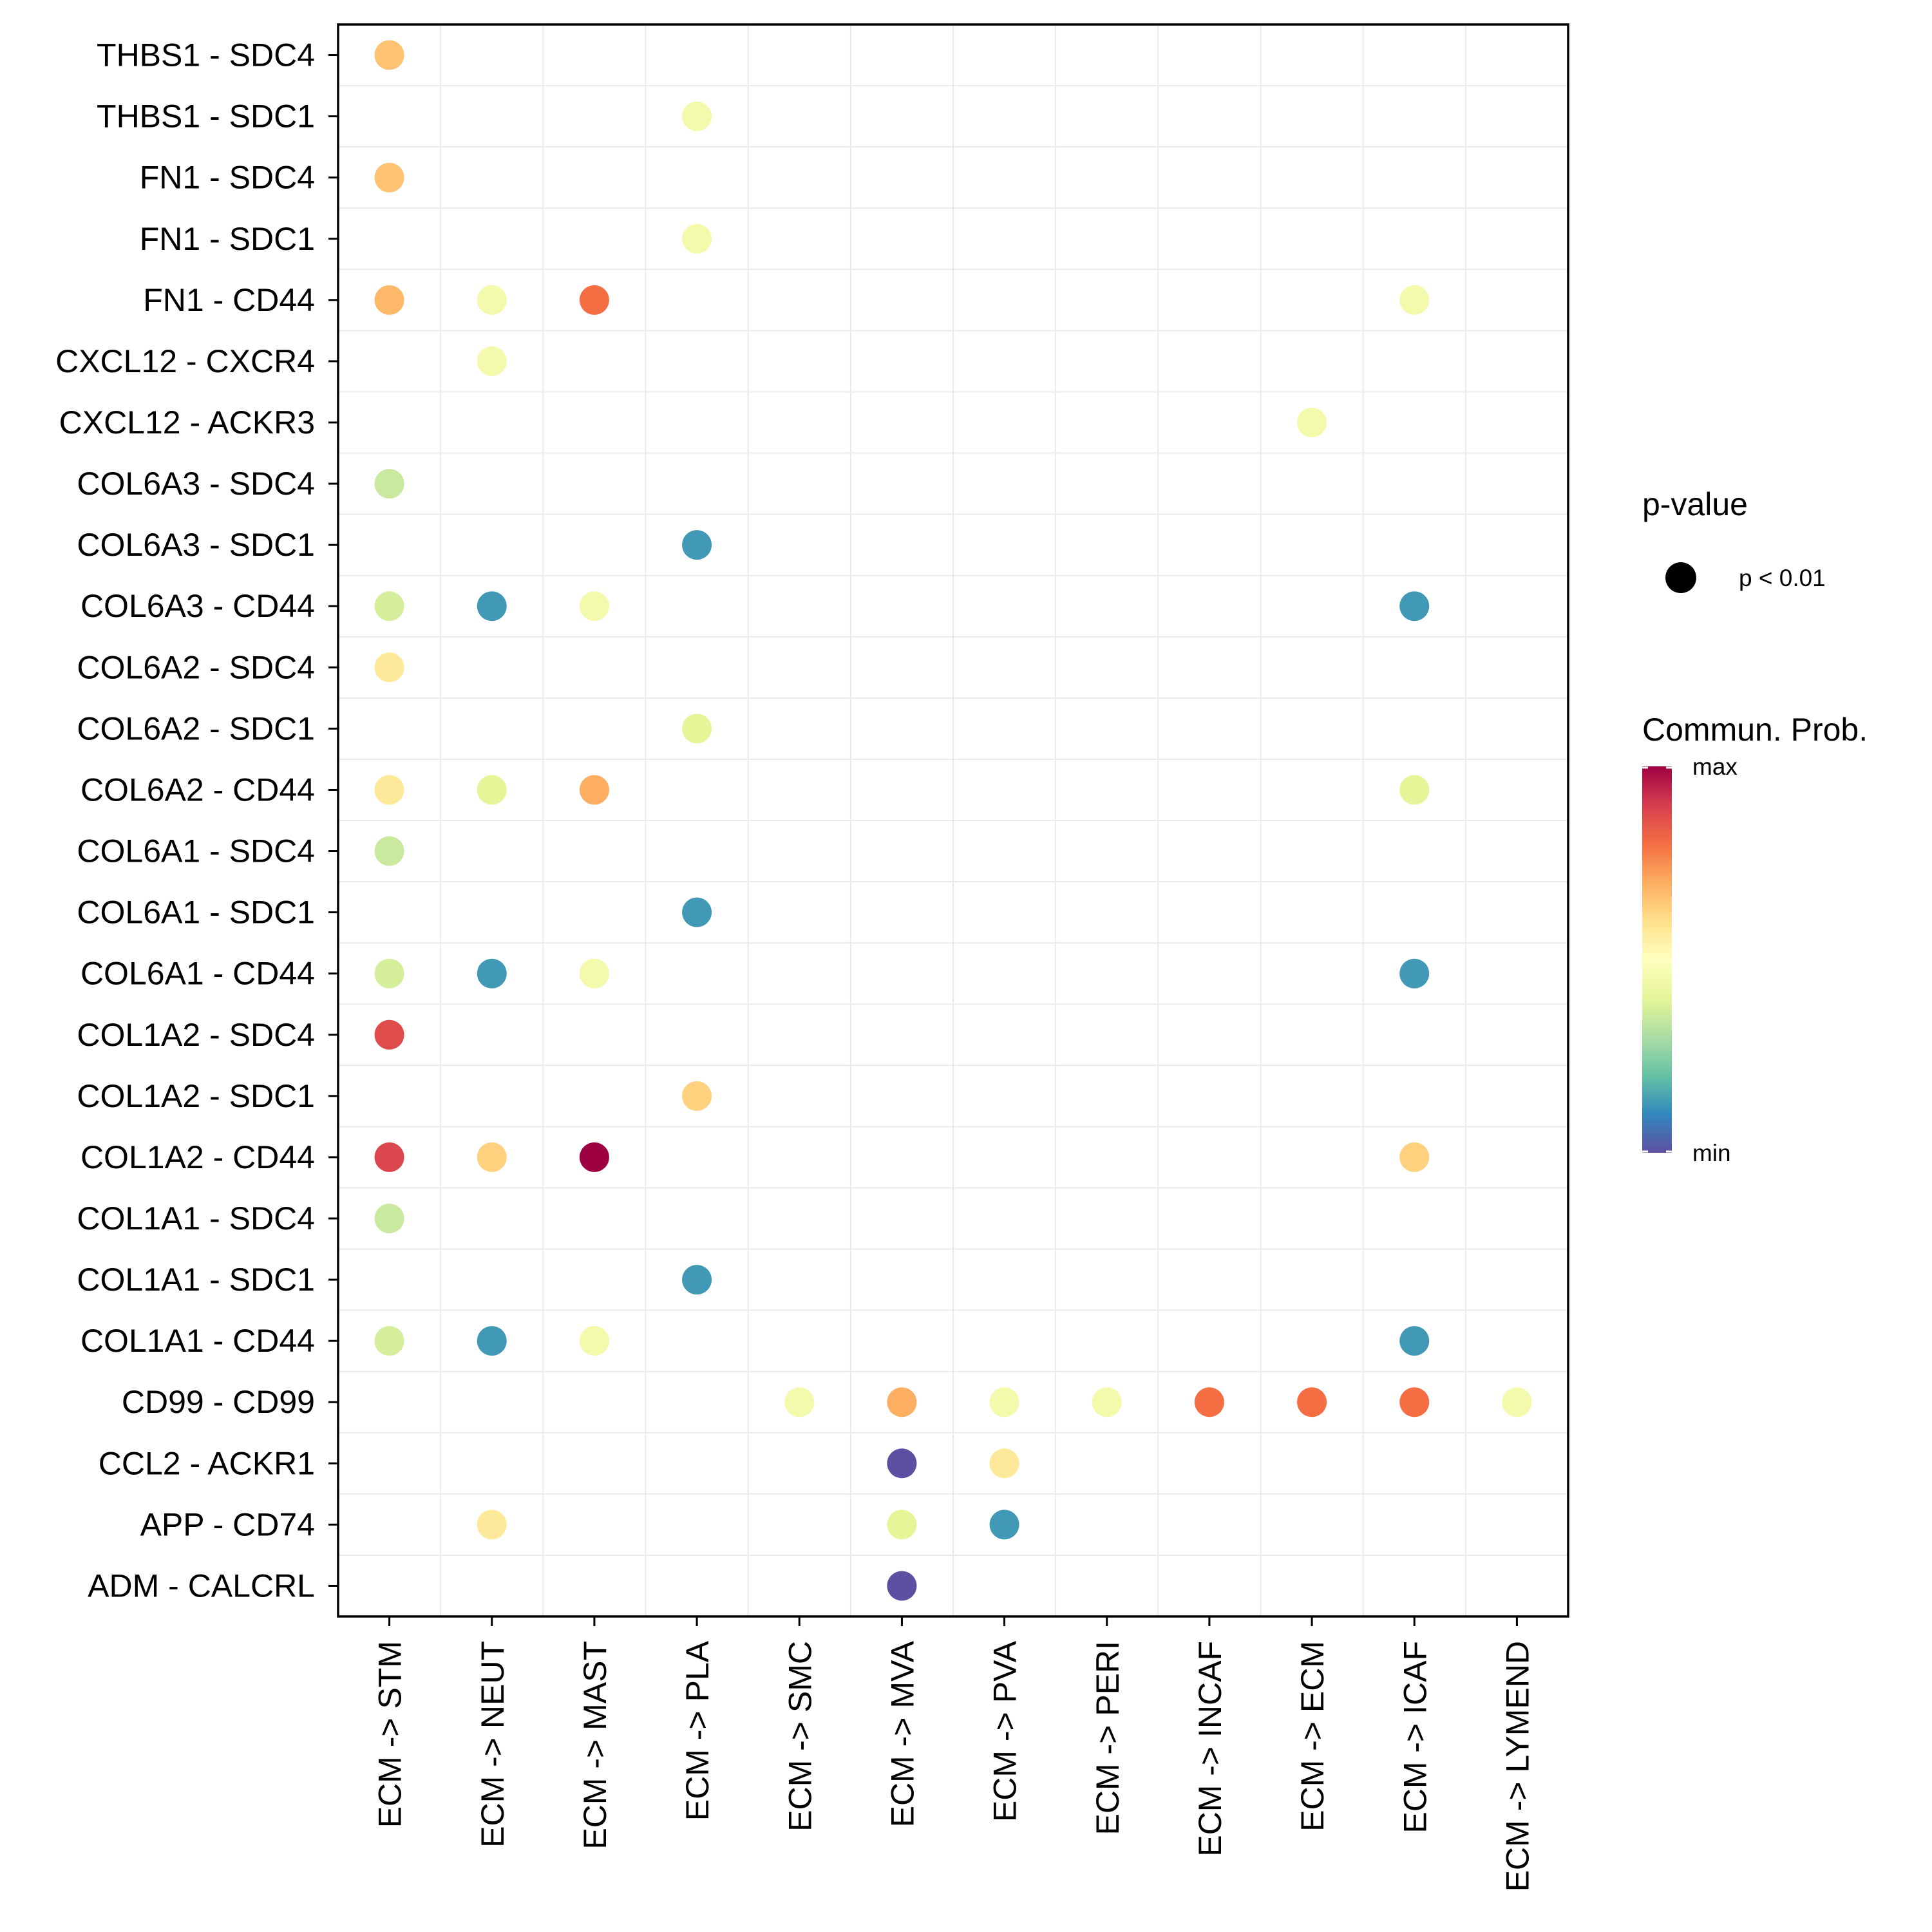 The width and height of the screenshot is (1932, 1932). Describe the element at coordinates (227, 178) in the screenshot. I see `y-tick-label: FN1 - SDC4` at that location.